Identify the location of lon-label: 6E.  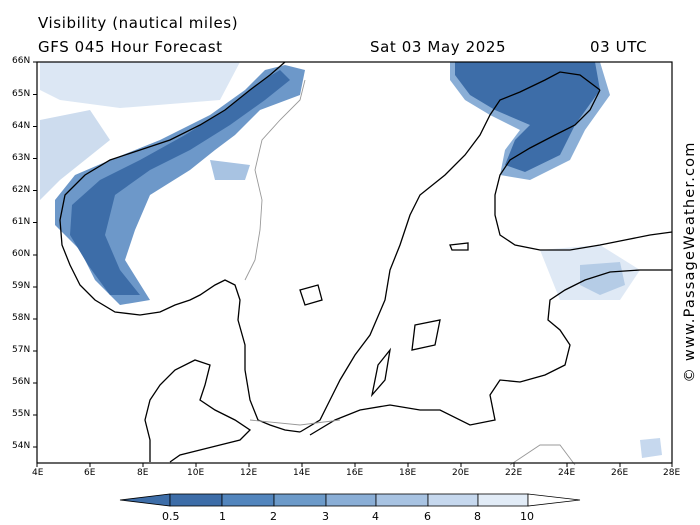
(90, 473).